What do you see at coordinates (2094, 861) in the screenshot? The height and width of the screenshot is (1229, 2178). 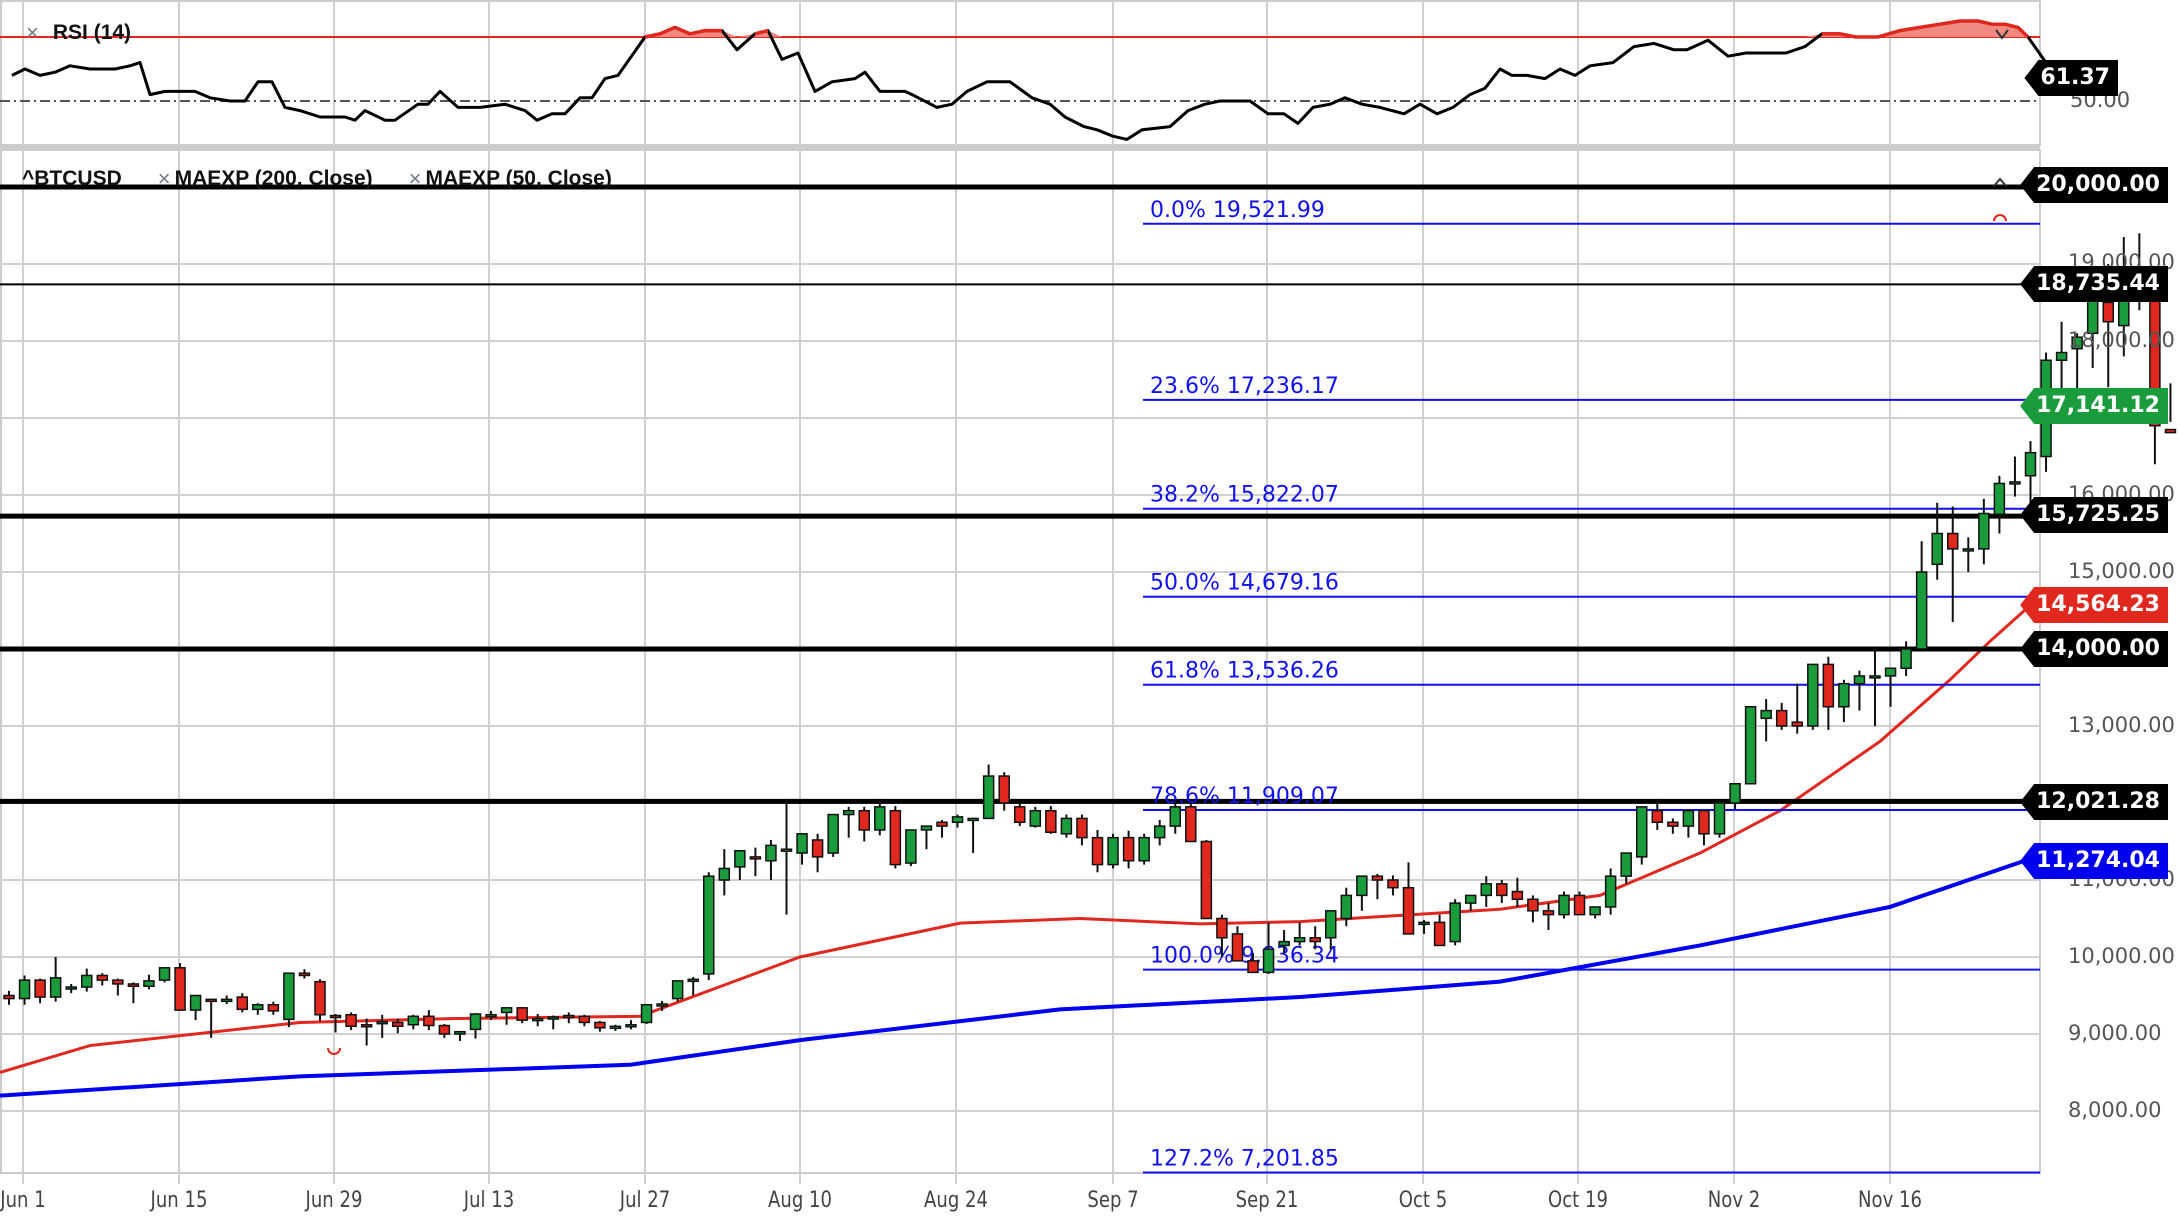 I see `ma200-value-tag: 11,274.04` at bounding box center [2094, 861].